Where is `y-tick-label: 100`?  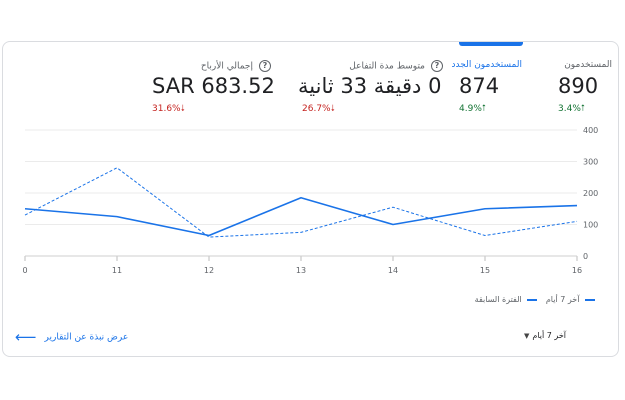
y-tick-label: 100 is located at coordinates (590, 225).